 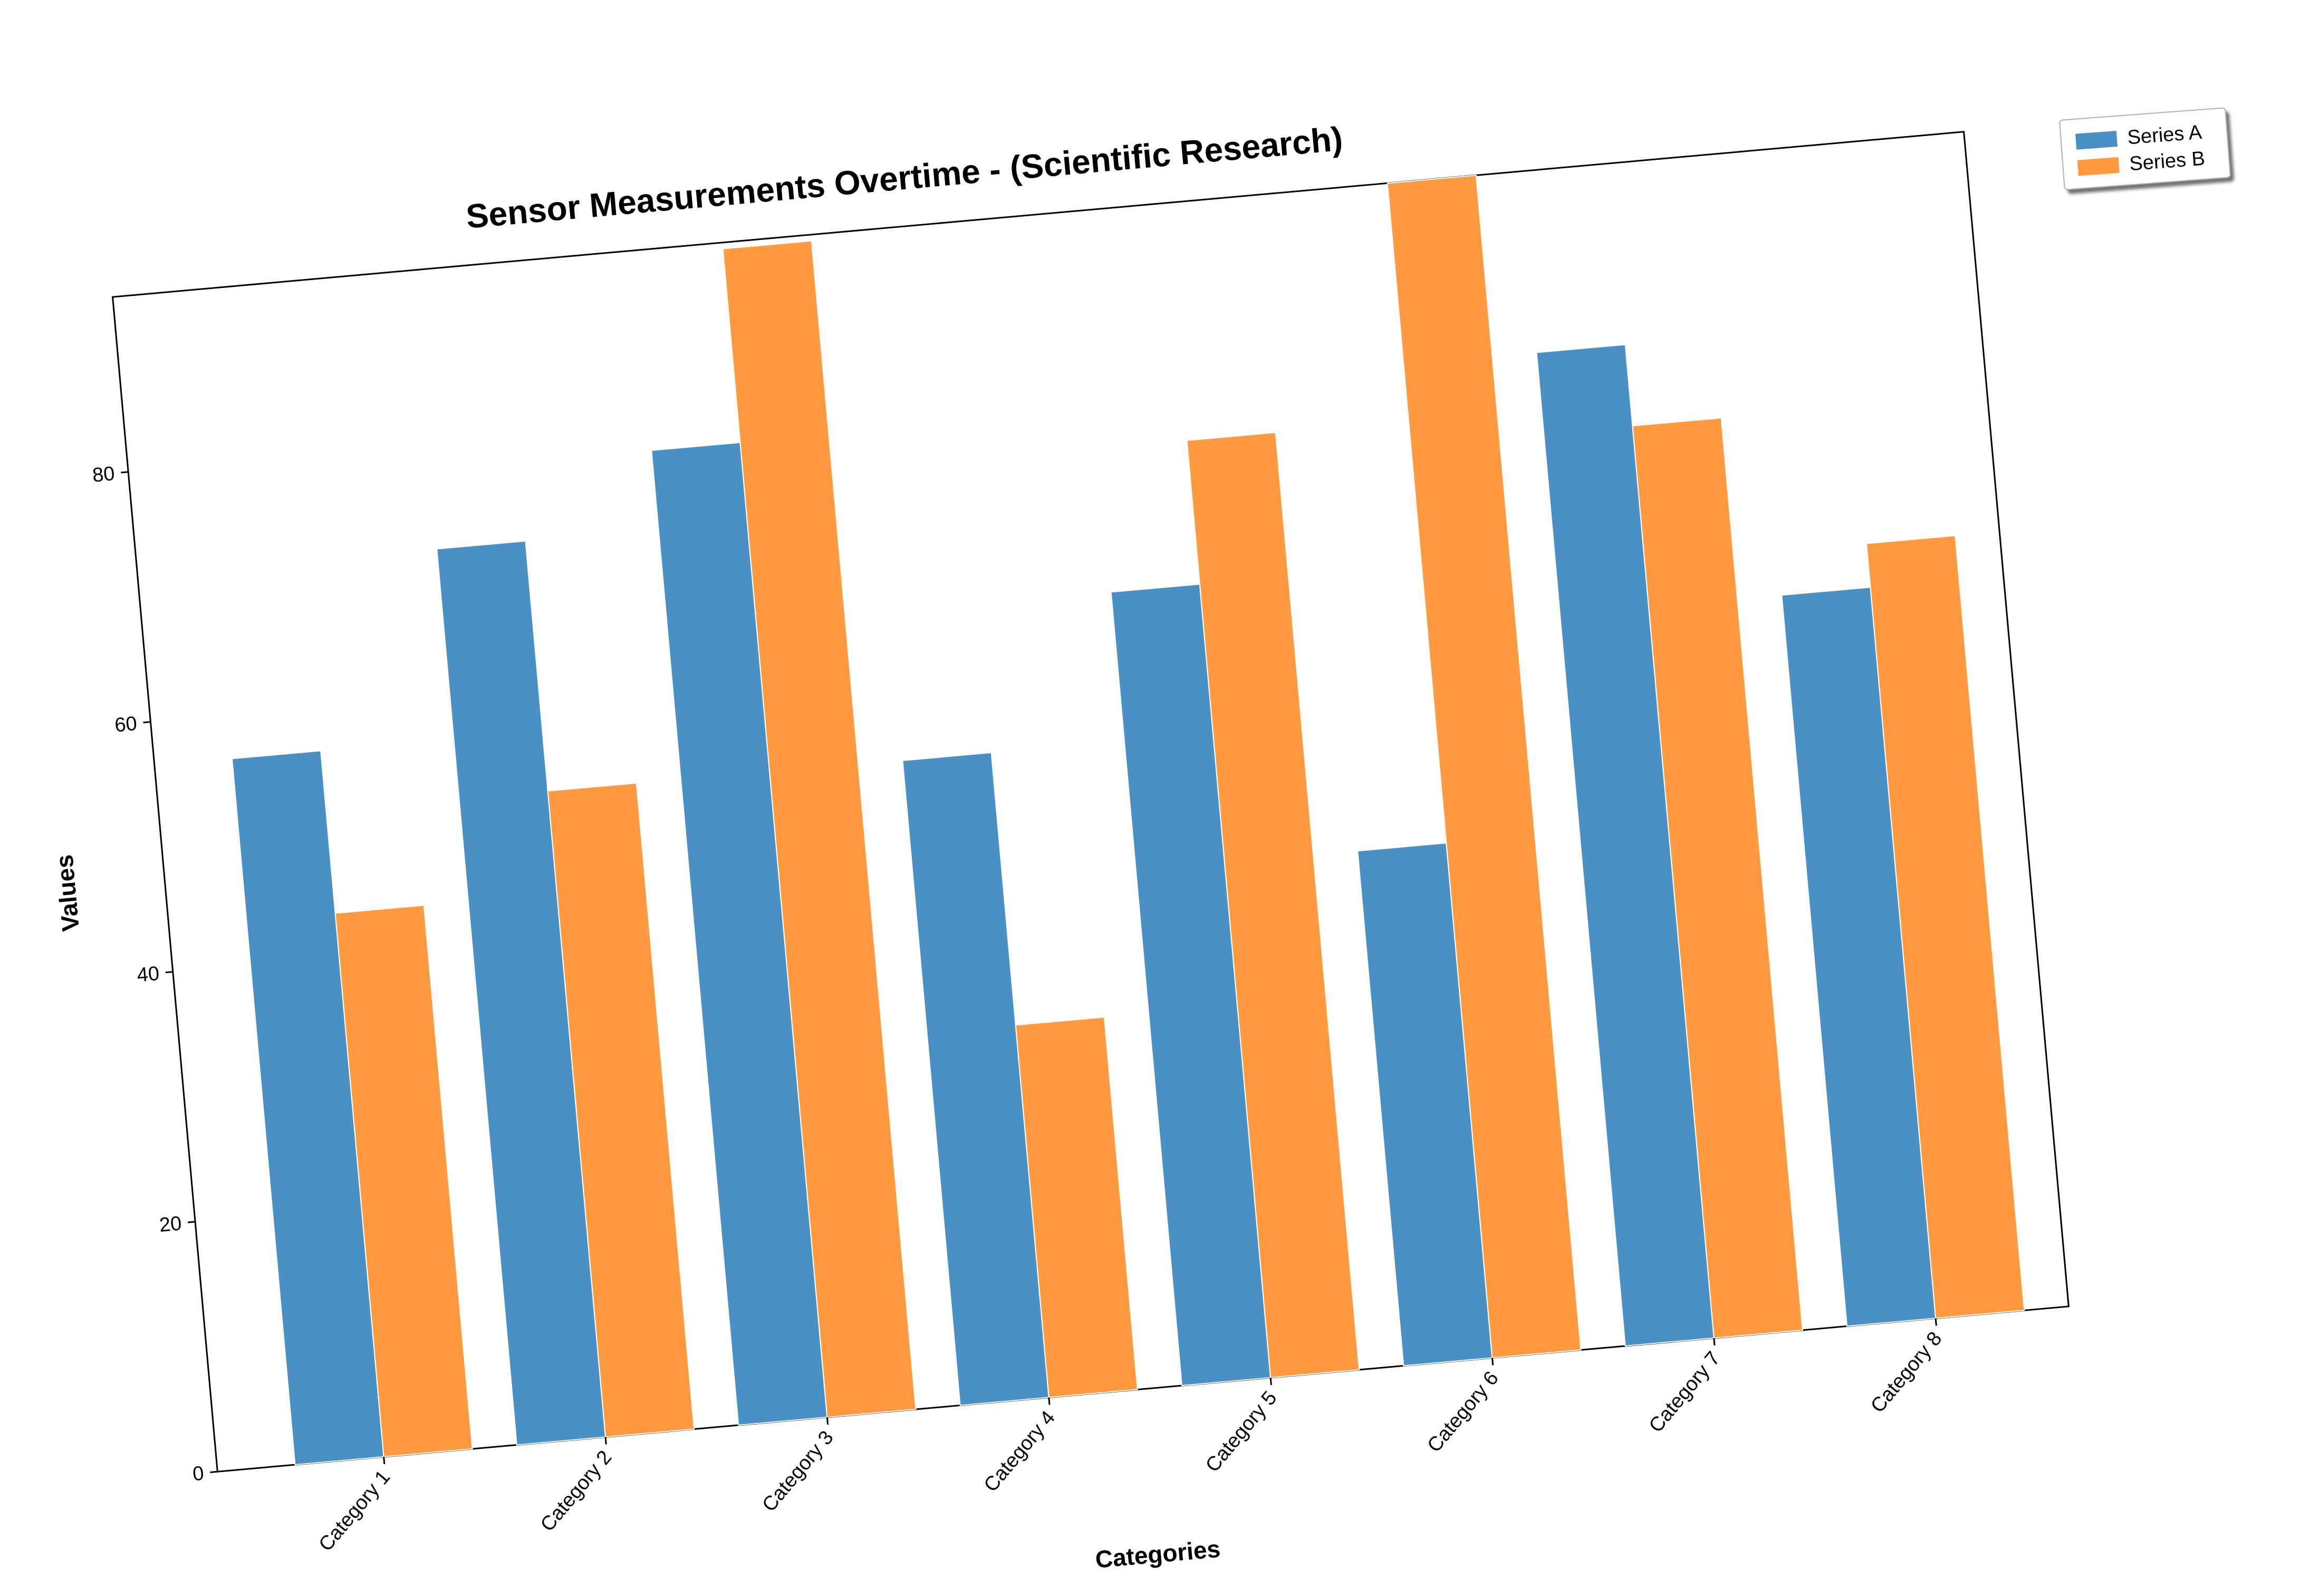 What do you see at coordinates (1685, 1393) in the screenshot?
I see `x-tick-label: Category 7` at bounding box center [1685, 1393].